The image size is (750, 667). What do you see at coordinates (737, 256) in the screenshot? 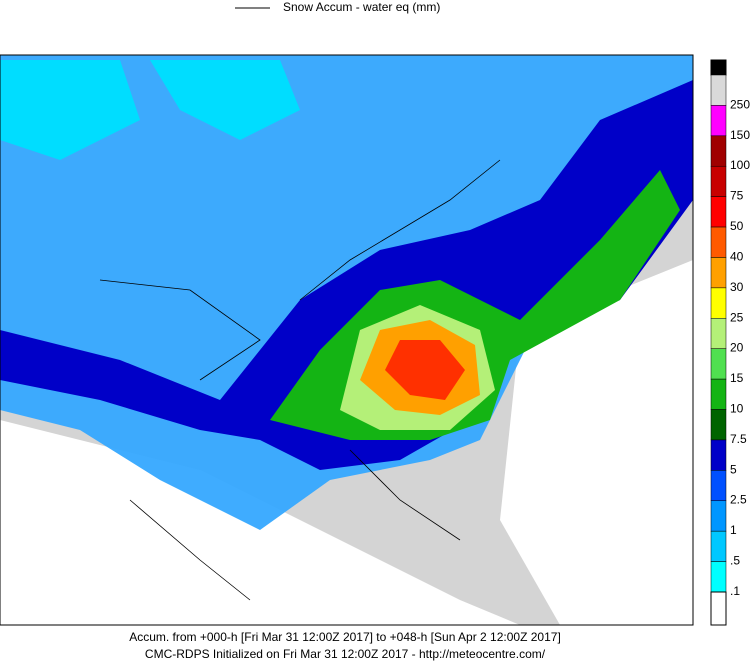
I see `colorbar-label: 40` at bounding box center [737, 256].